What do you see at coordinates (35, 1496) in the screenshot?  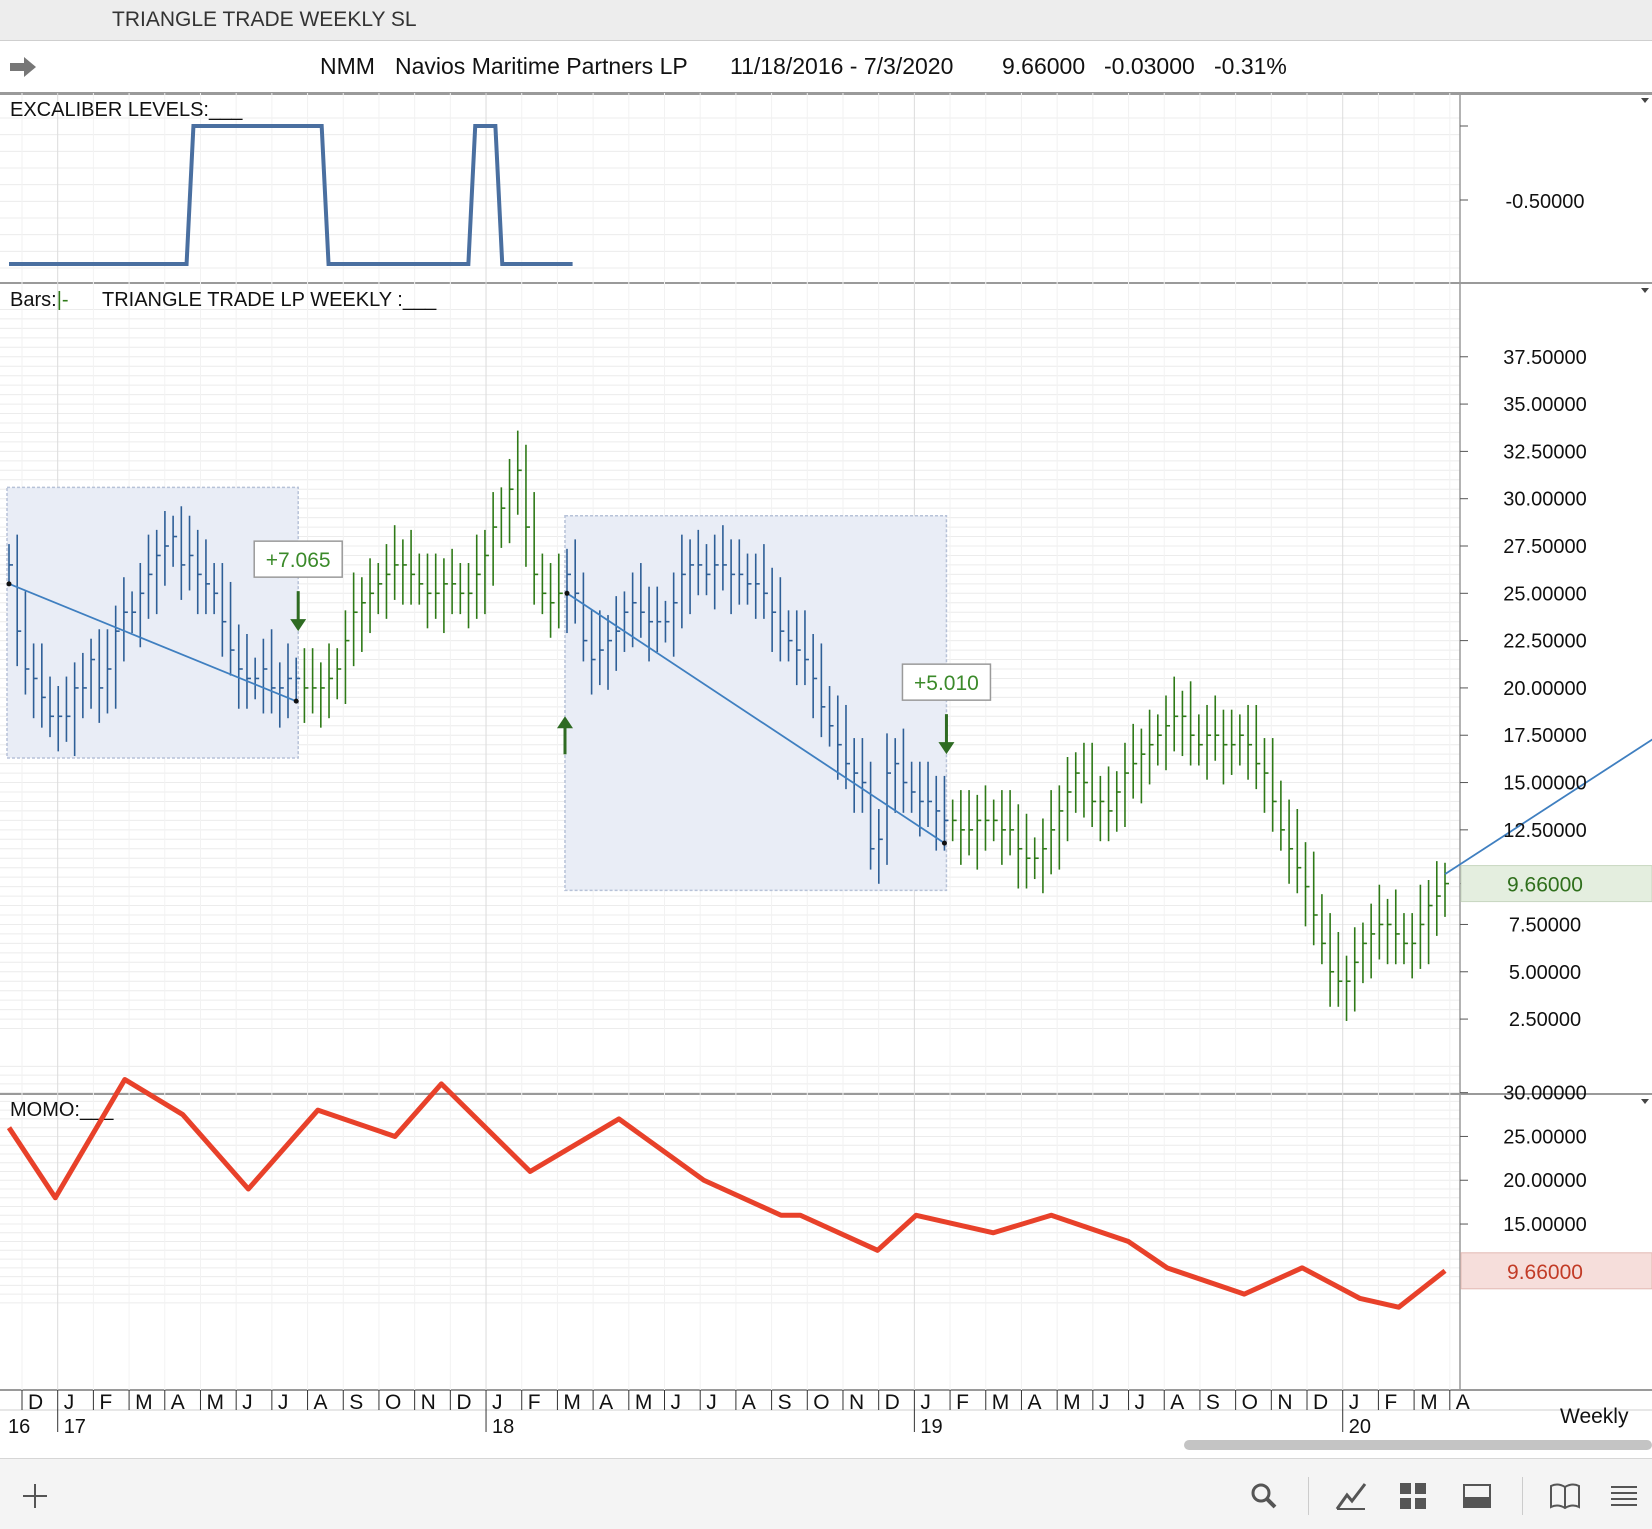 I see `add-icon` at bounding box center [35, 1496].